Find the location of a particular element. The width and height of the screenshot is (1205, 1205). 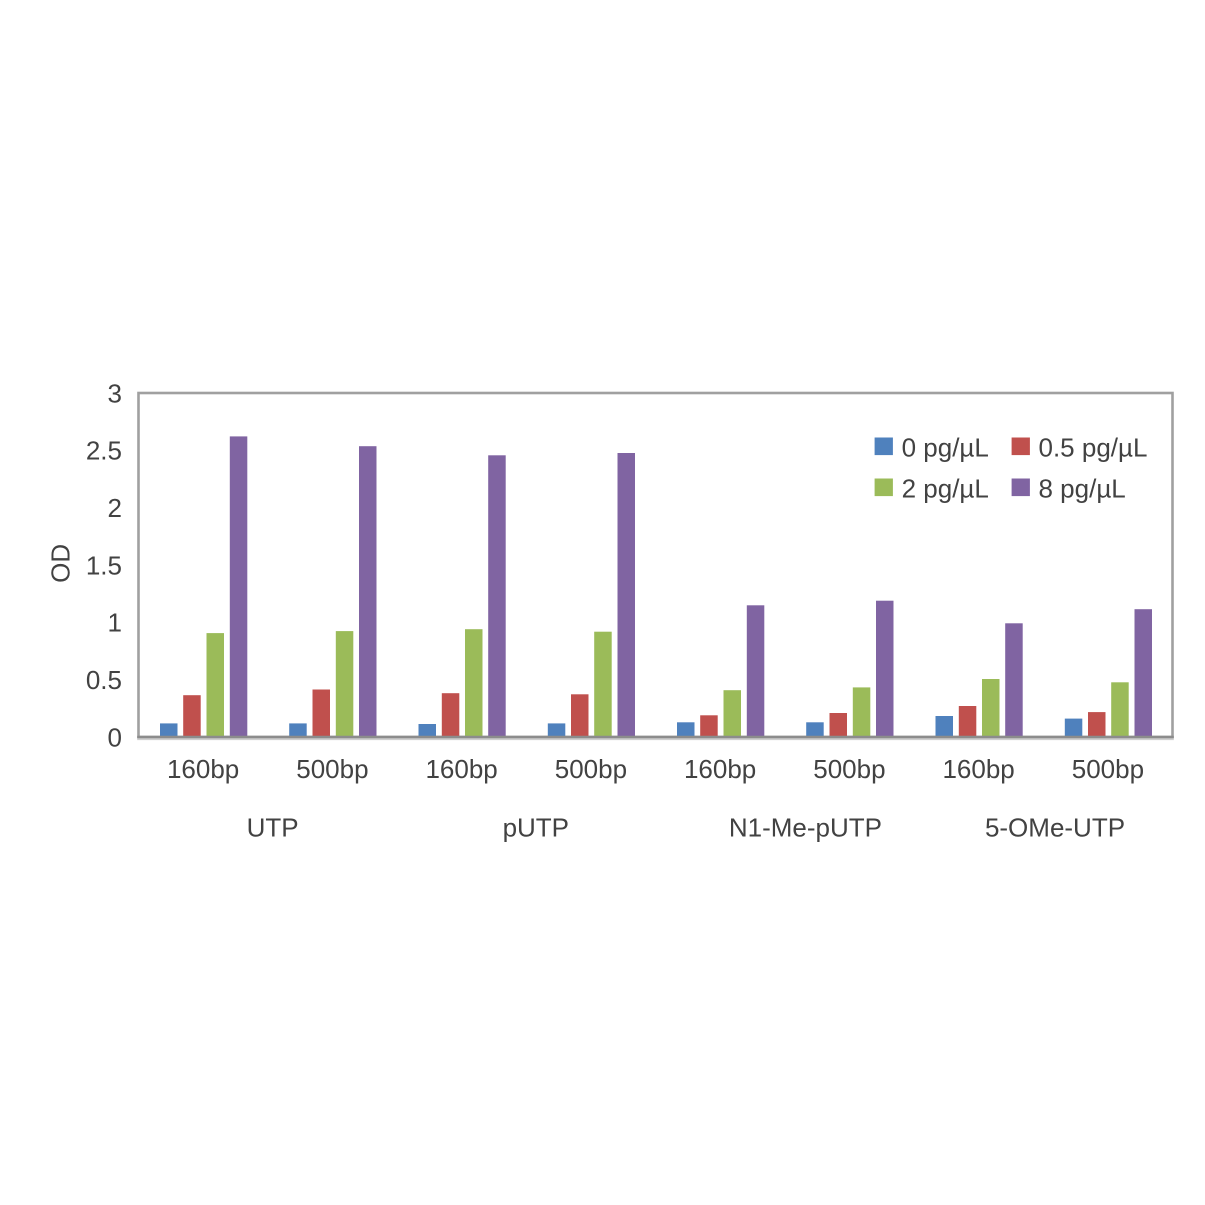

svg-text: 3 is located at coordinates (115, 393).